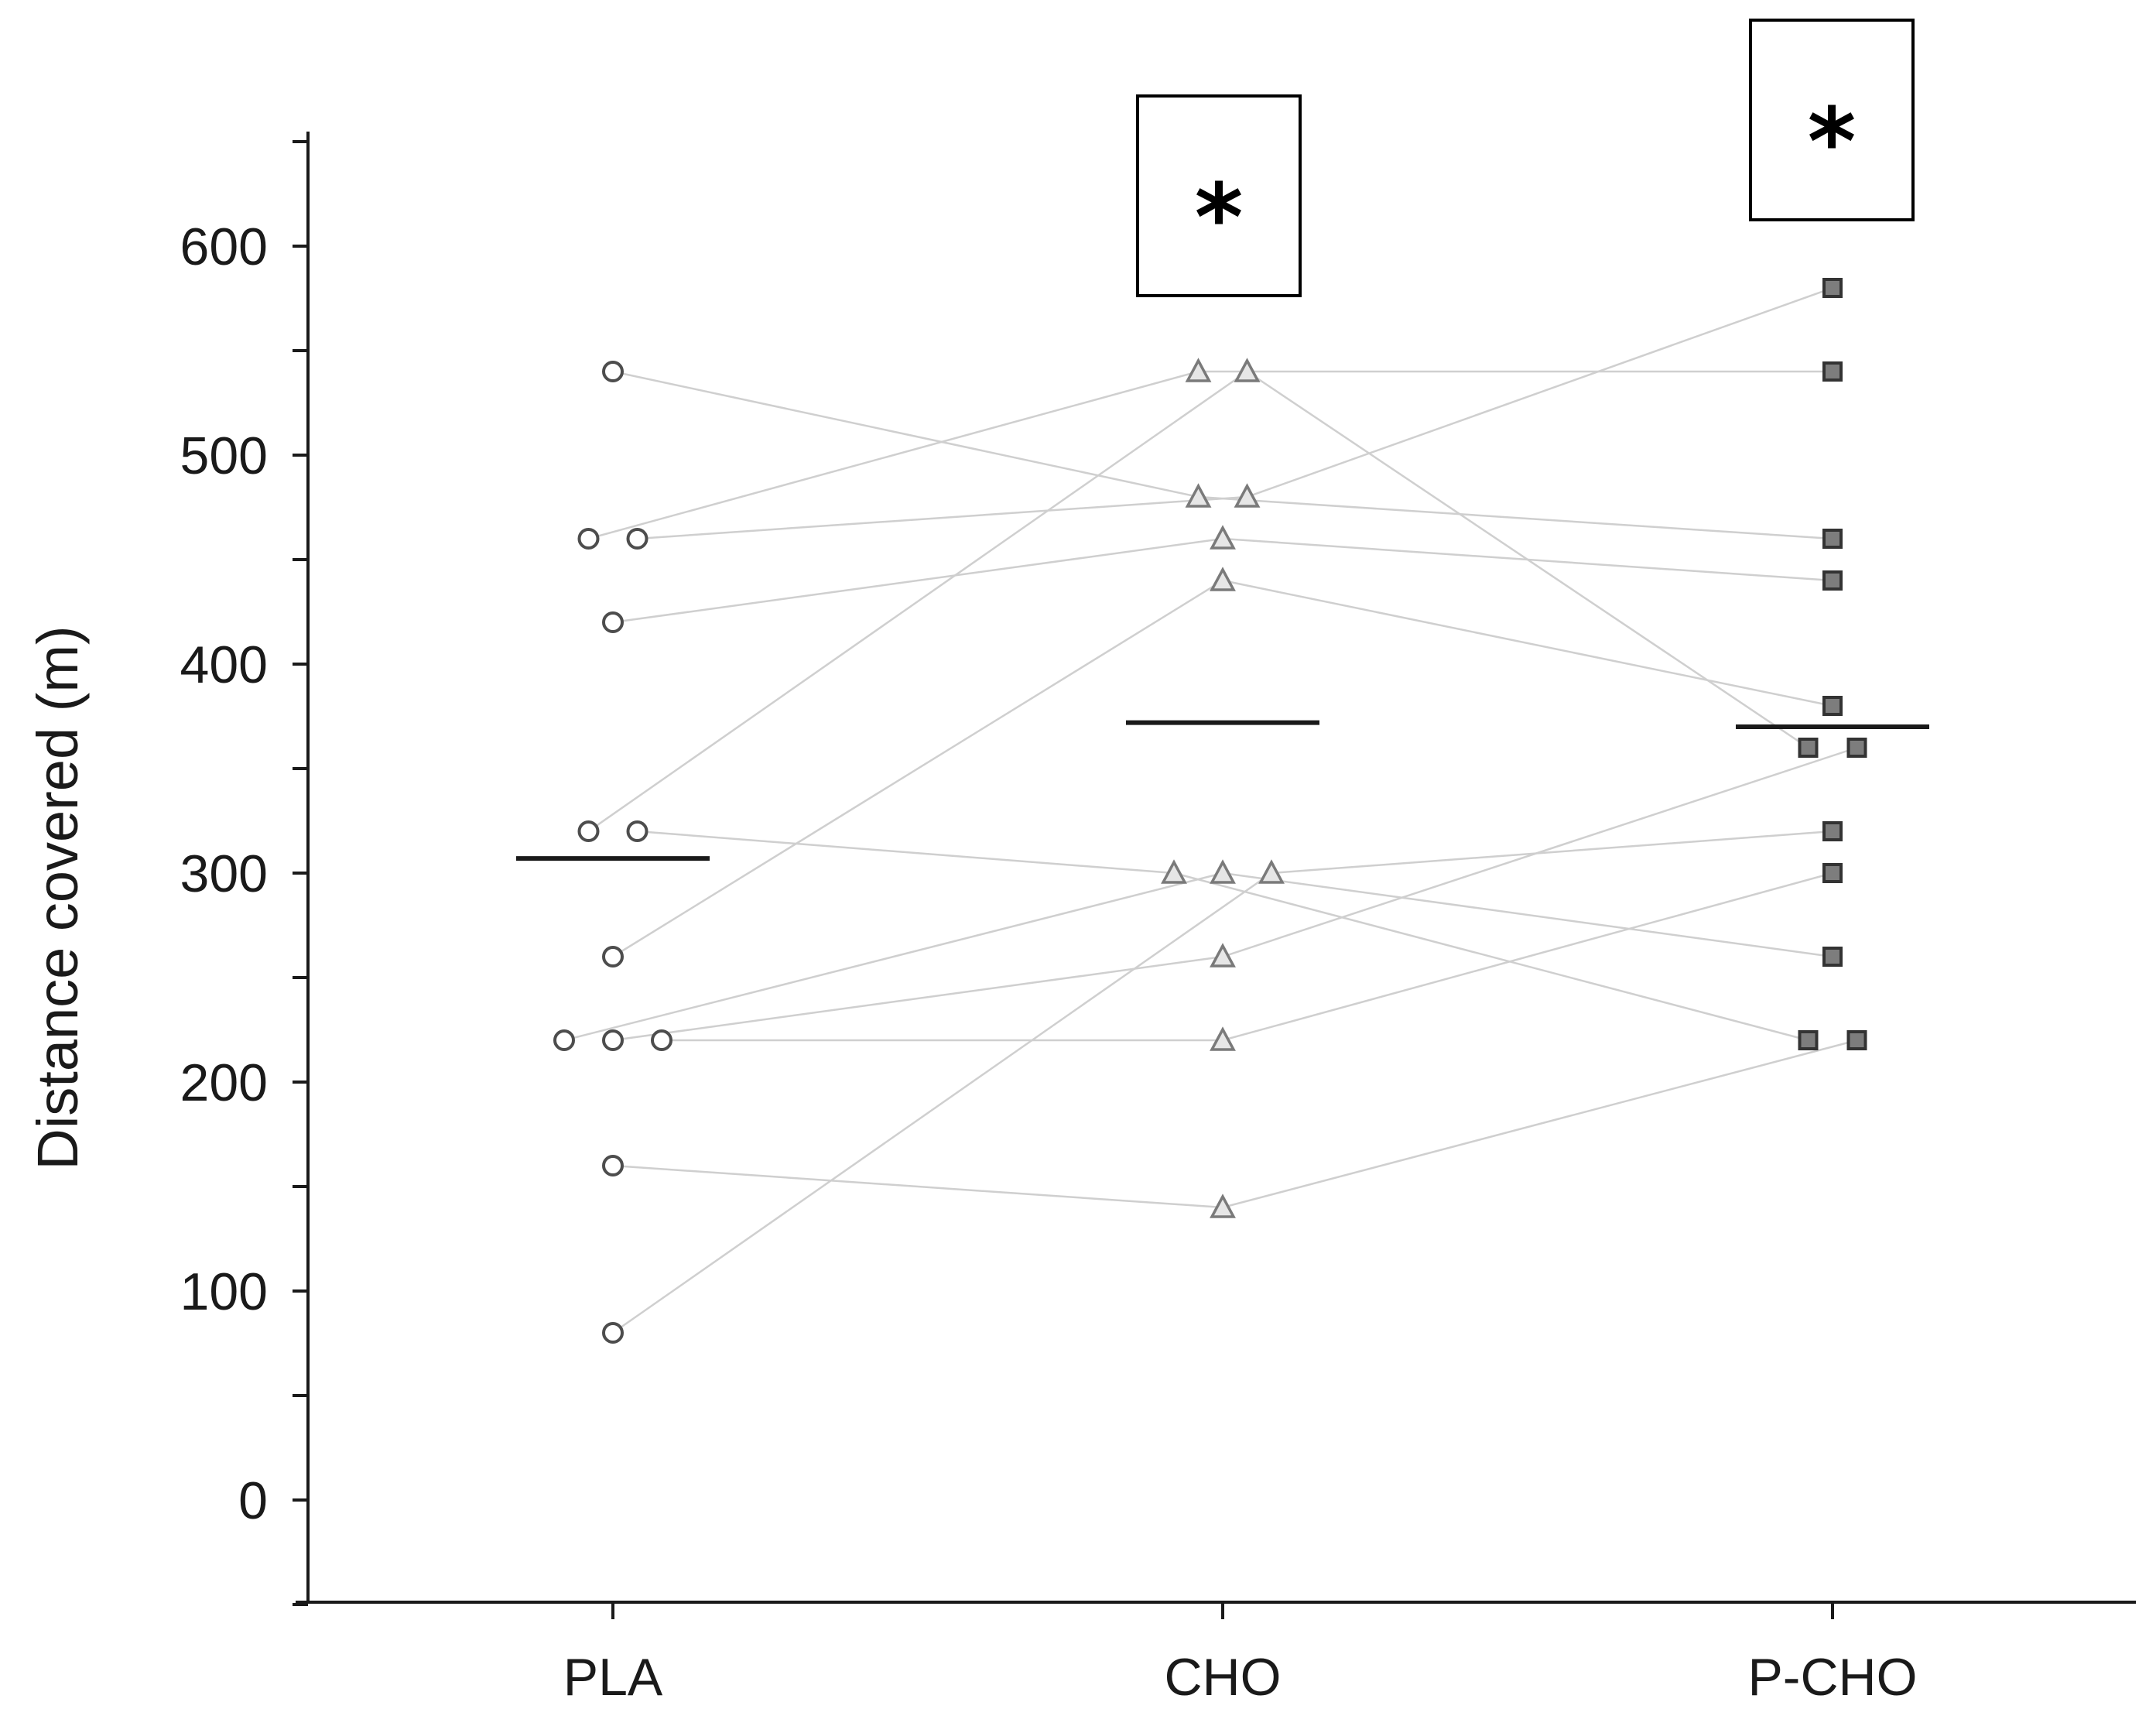 This screenshot has width=2156, height=1709. Describe the element at coordinates (224, 1291) in the screenshot. I see `y-tick-label: 100` at that location.